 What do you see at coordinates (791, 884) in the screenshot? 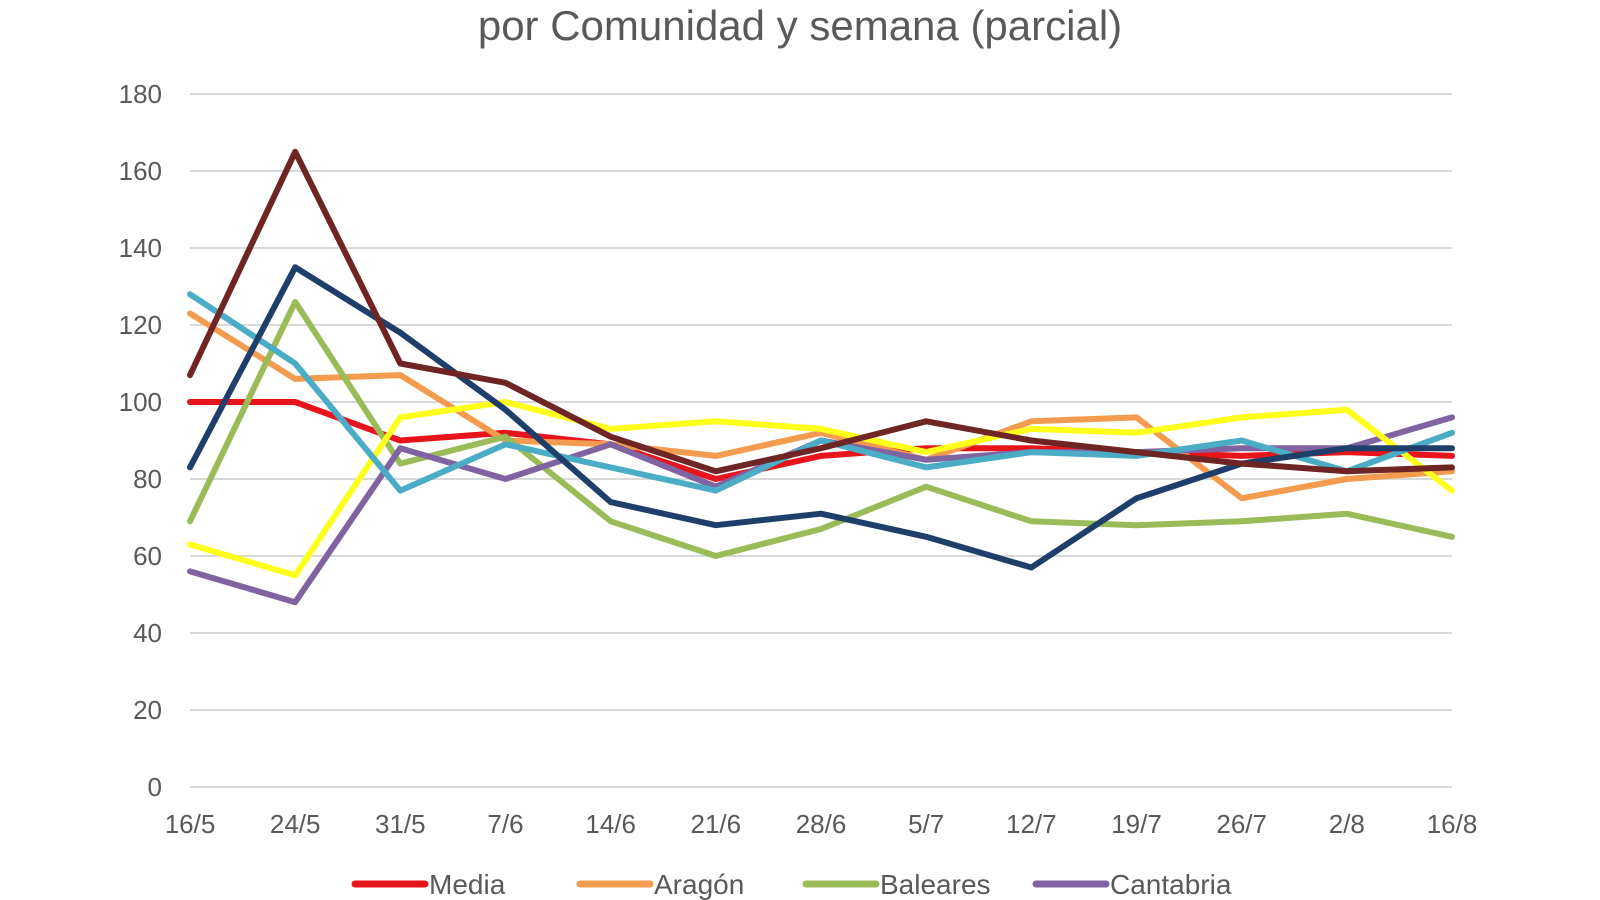
I see `legend: Media Aragón Baleares Cantabria` at bounding box center [791, 884].